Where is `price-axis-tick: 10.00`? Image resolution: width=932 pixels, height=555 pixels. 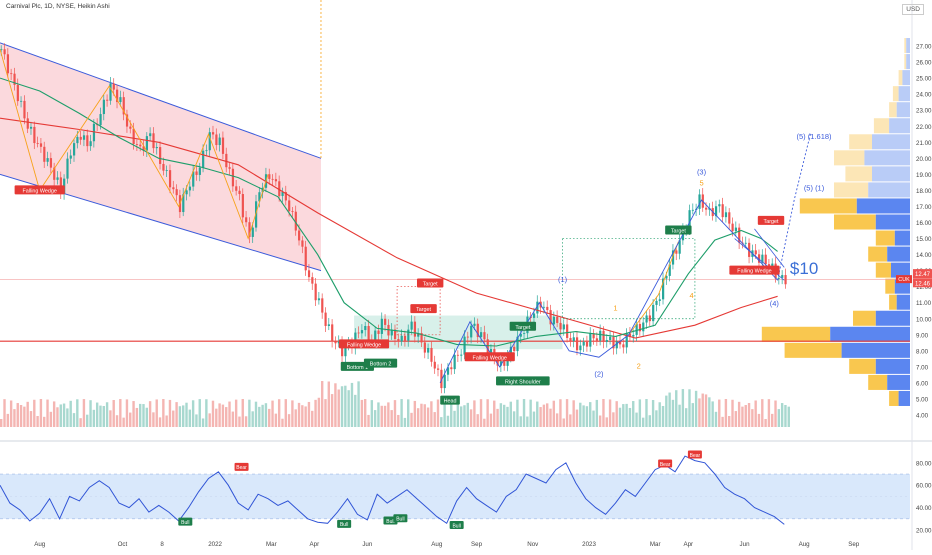
price-axis-tick: 10.00 is located at coordinates (924, 319).